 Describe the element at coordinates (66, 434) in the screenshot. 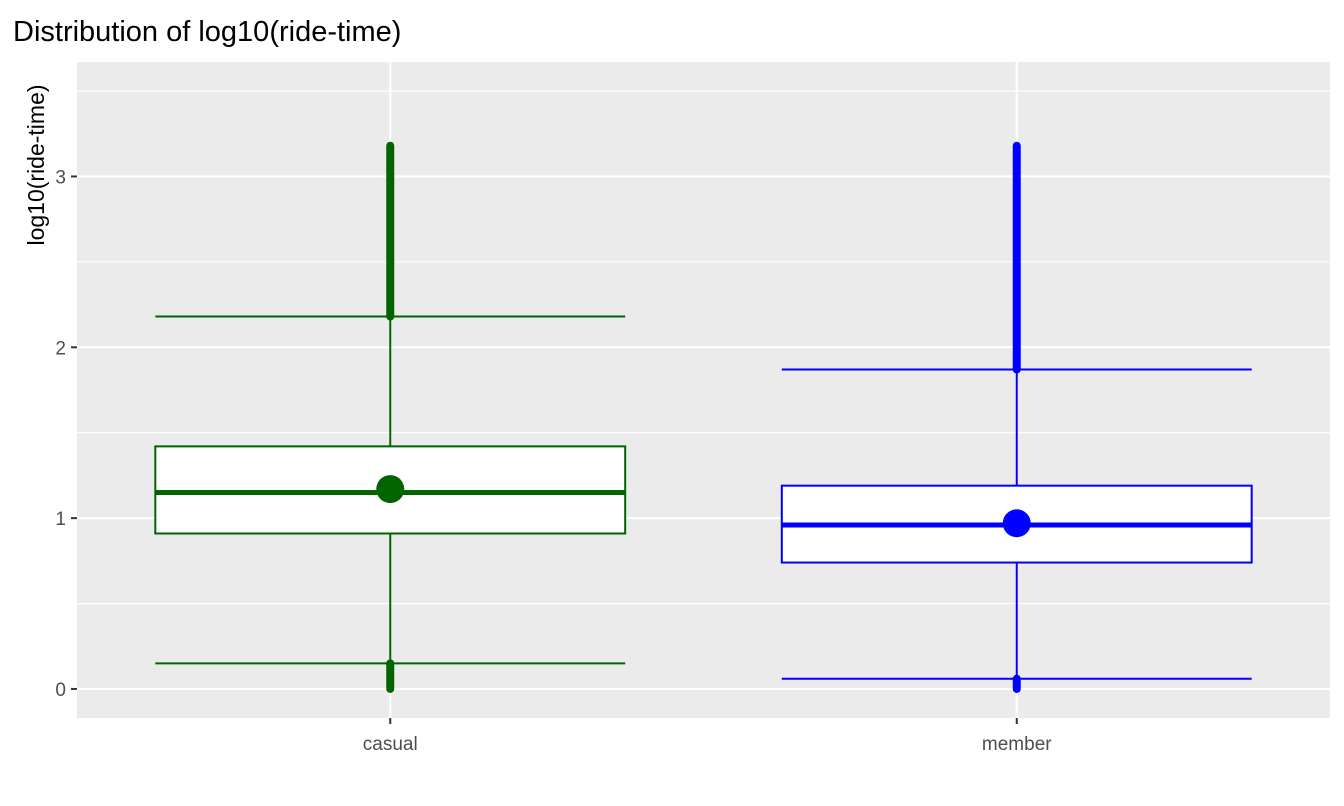

I see `y-axis: 0 1 2 3` at that location.